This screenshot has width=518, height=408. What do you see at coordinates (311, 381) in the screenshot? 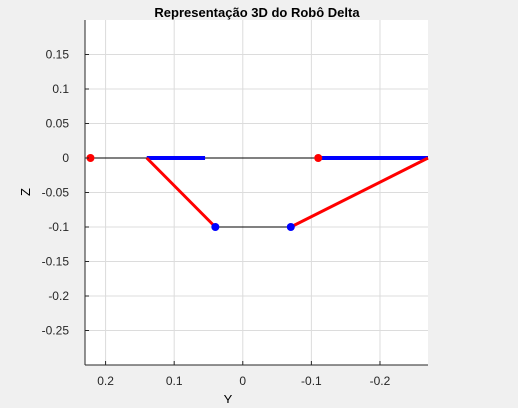
I see `x-tick-label: -0.1` at bounding box center [311, 381].